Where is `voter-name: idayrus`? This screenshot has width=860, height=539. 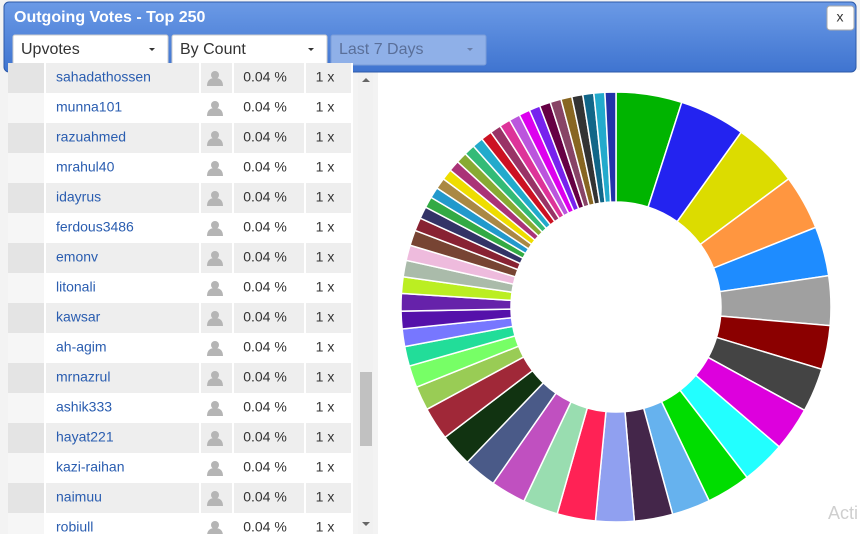
voter-name: idayrus is located at coordinates (78, 197).